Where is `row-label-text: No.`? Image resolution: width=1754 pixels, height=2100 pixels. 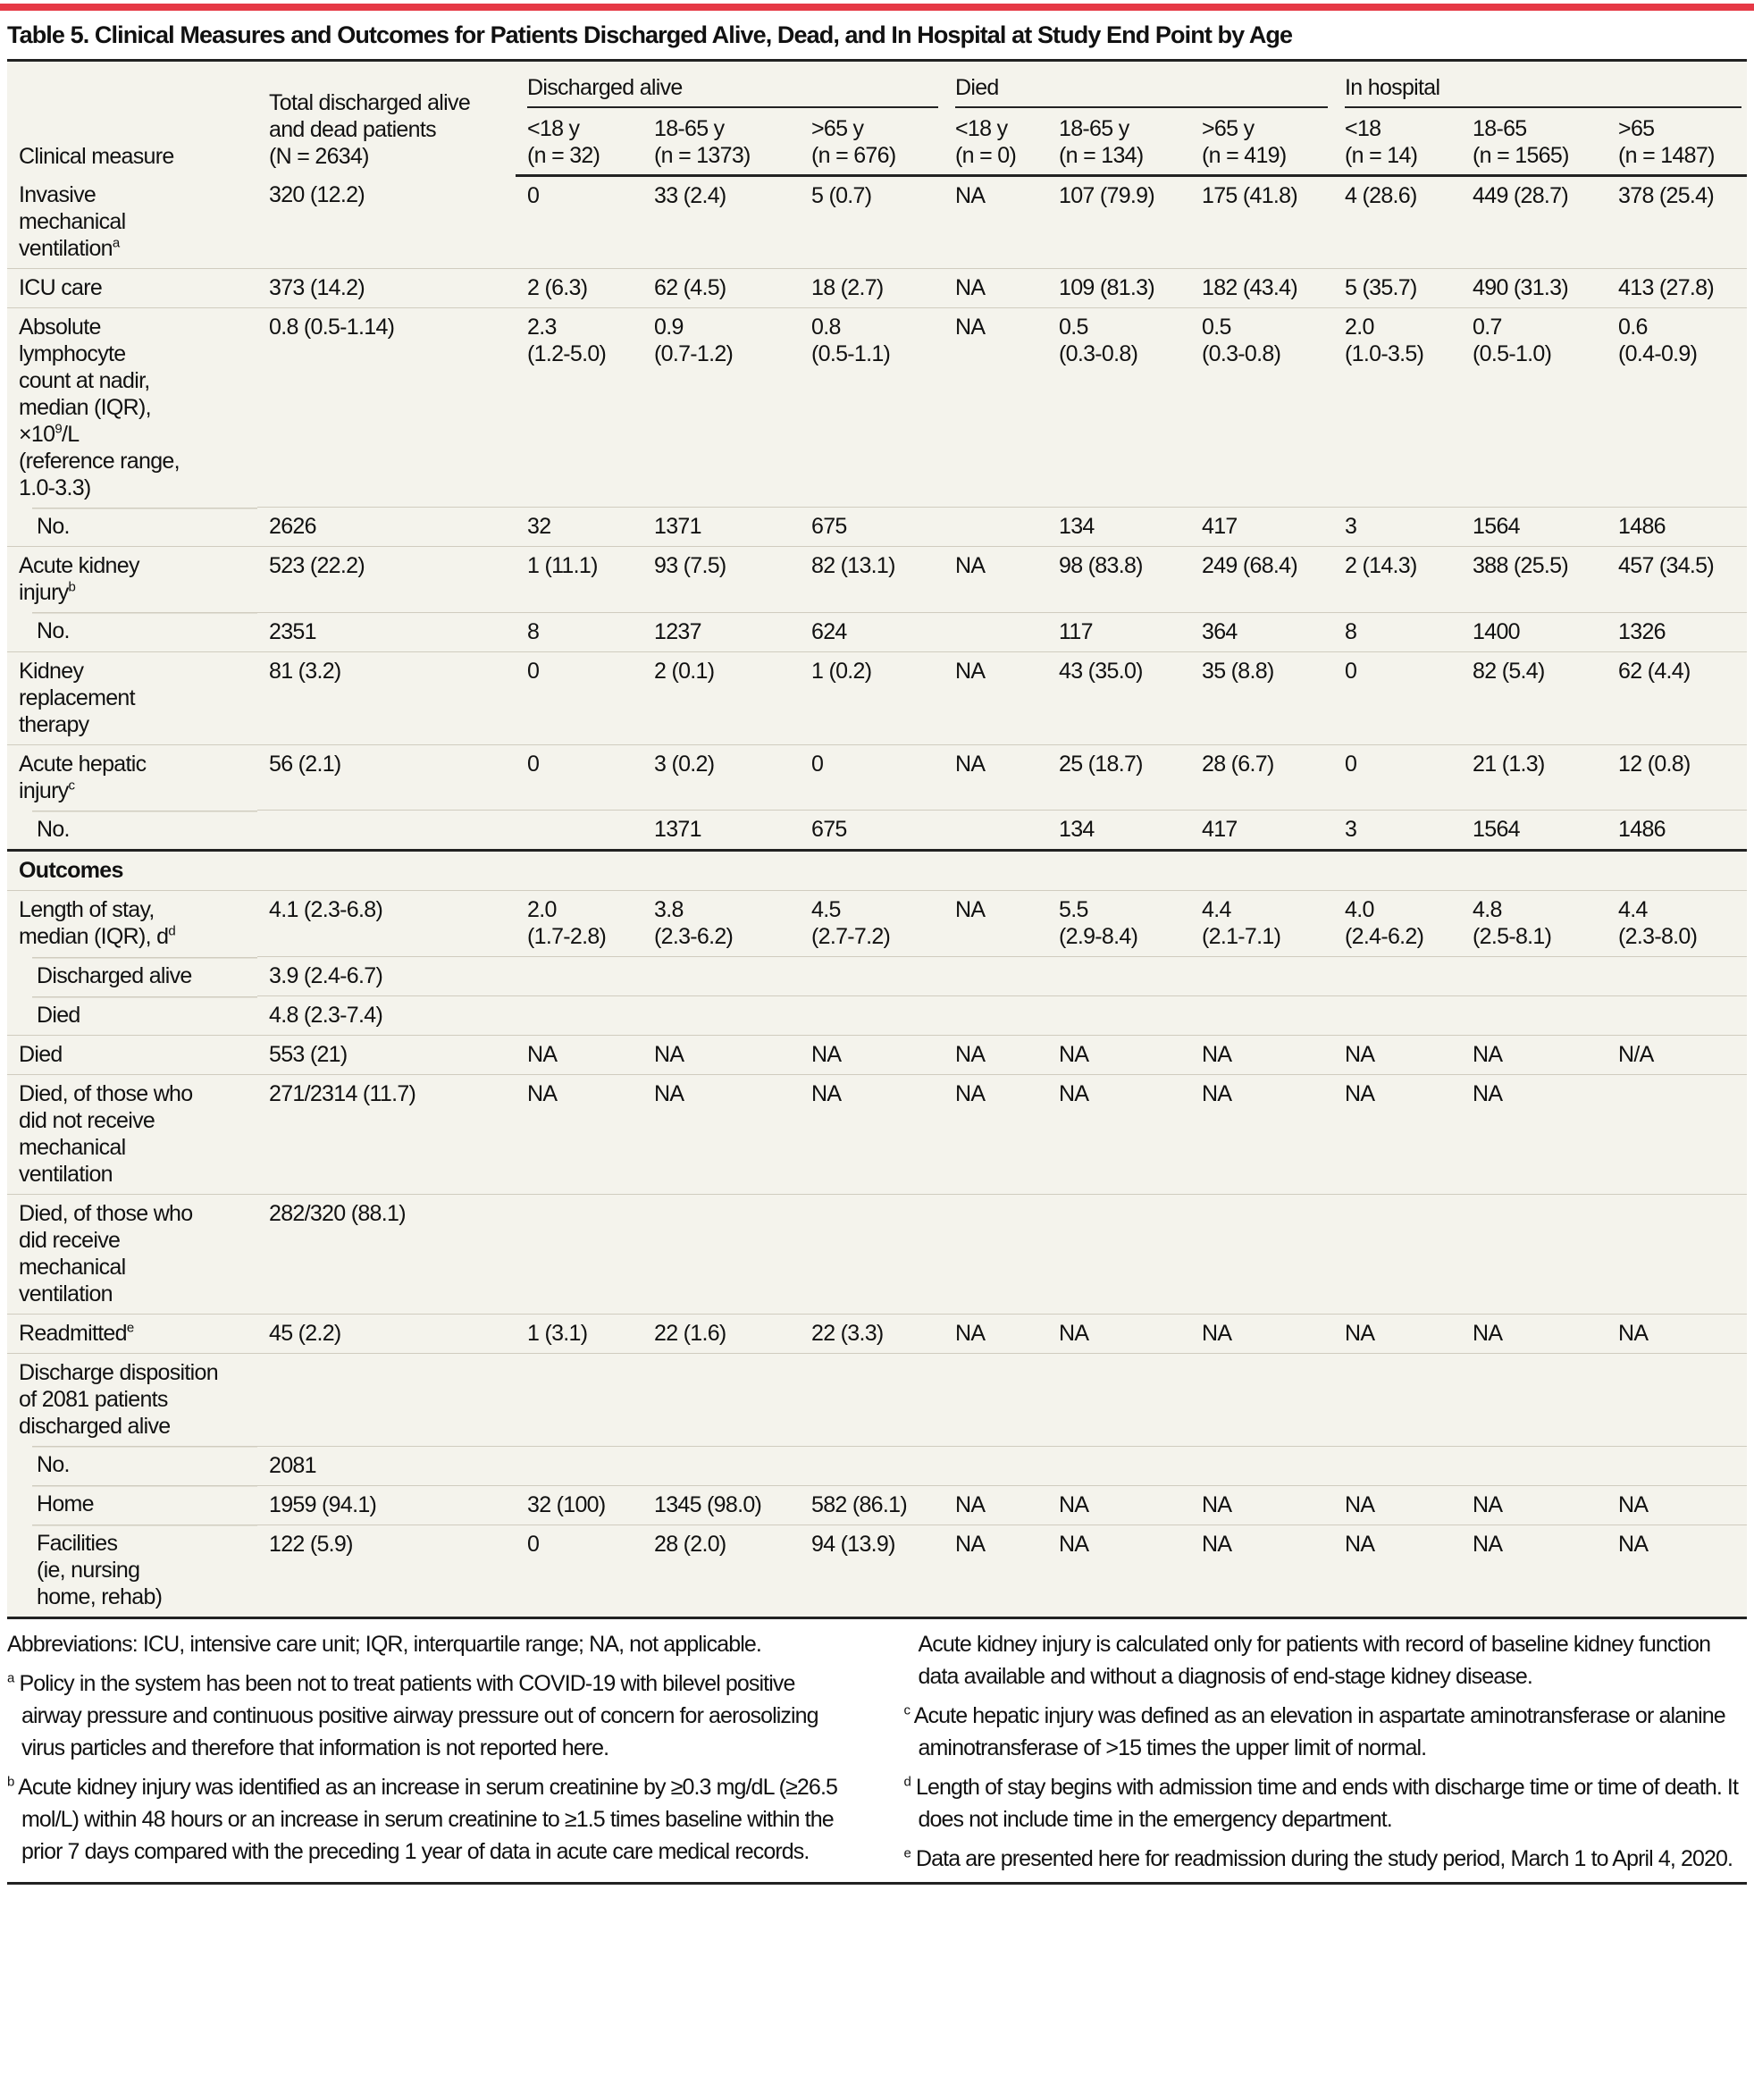
row-label-text: No. is located at coordinates (54, 1464).